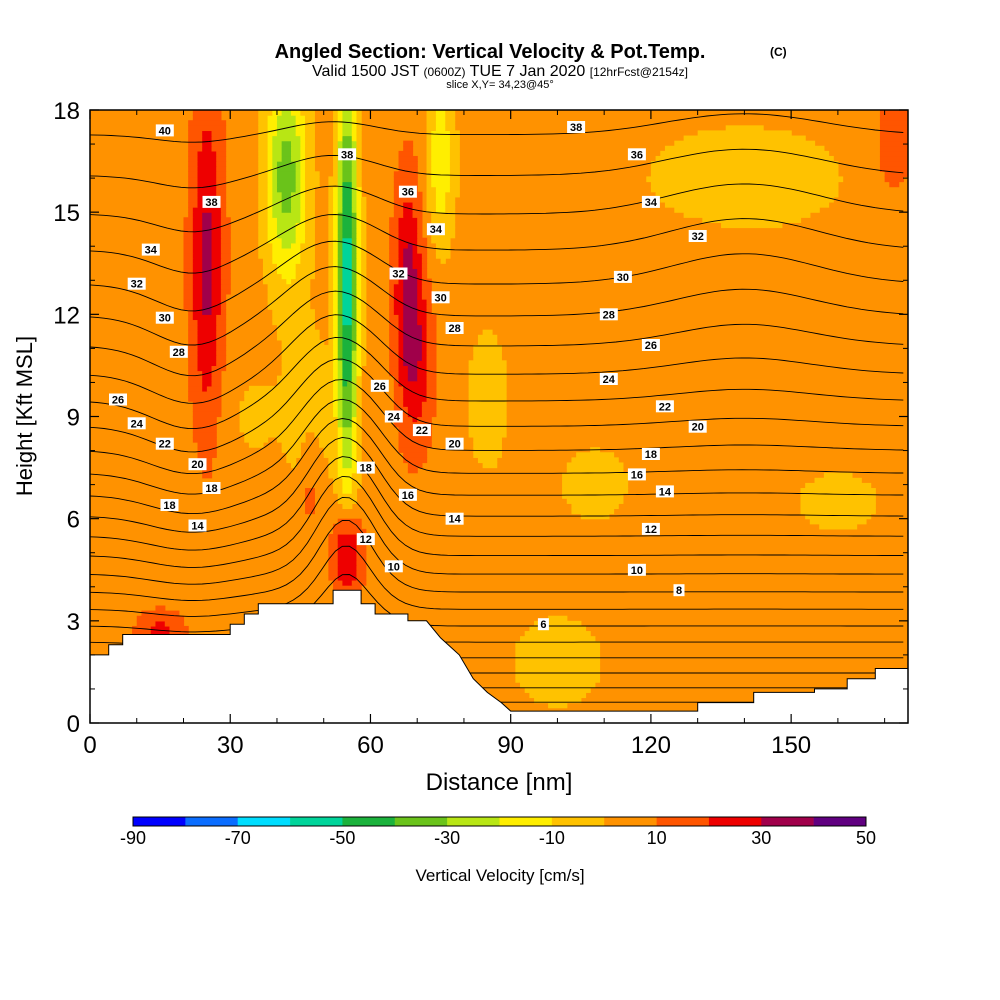  Describe the element at coordinates (150, 250) in the screenshot. I see `isentrope-label: 34` at that location.